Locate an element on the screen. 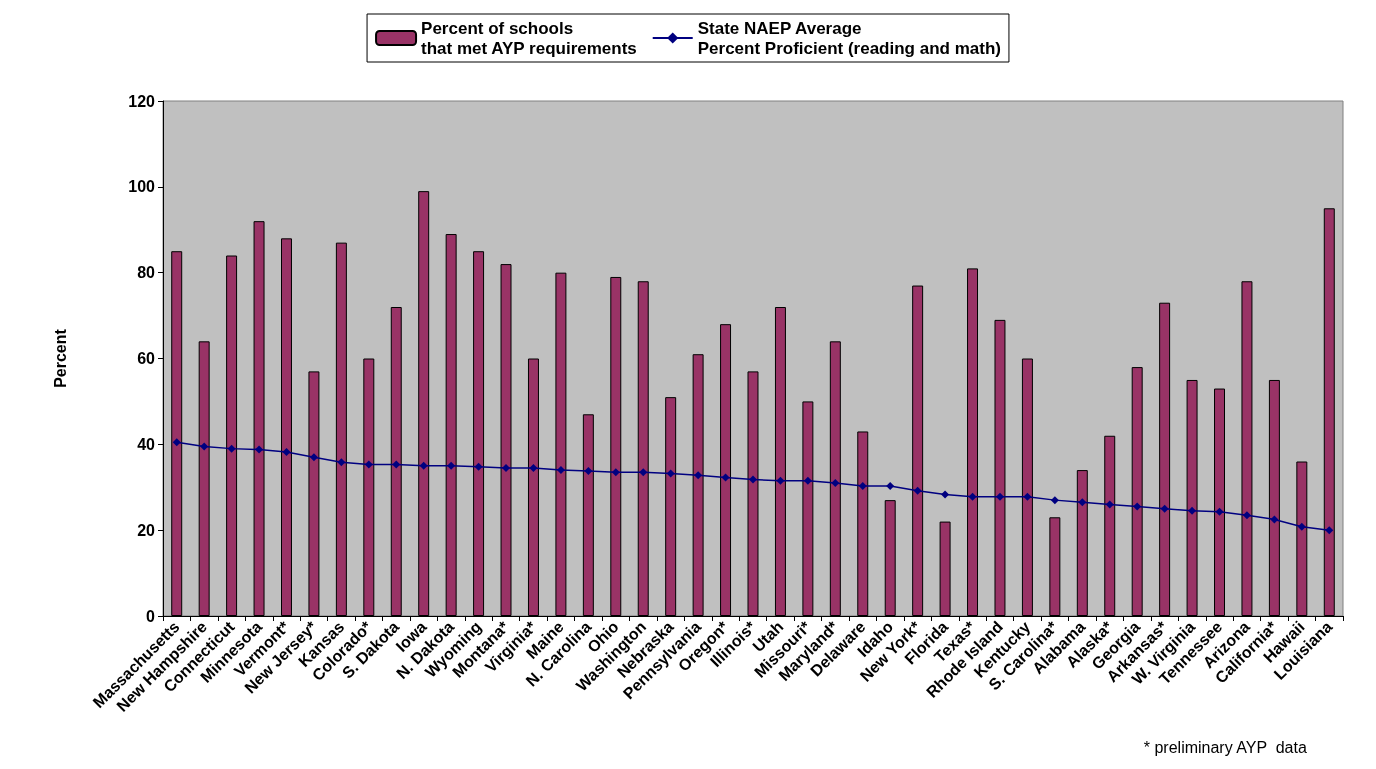 The image size is (1376, 769). y-tick-label: 80 is located at coordinates (146, 273).